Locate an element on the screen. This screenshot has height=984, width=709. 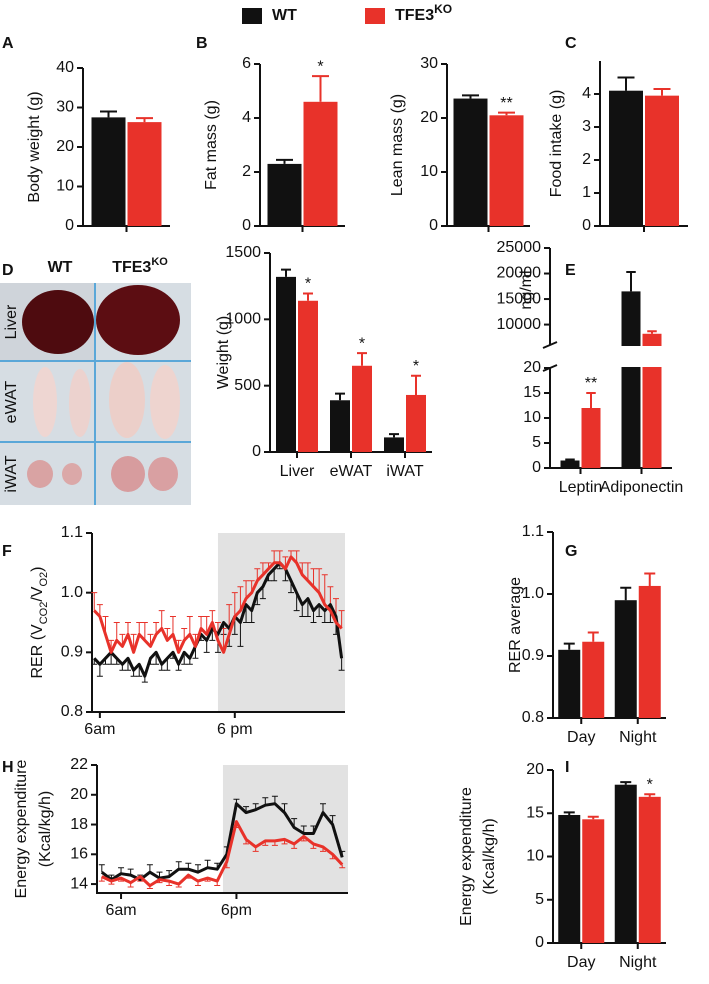
liver-wt is located at coordinates (58, 322).